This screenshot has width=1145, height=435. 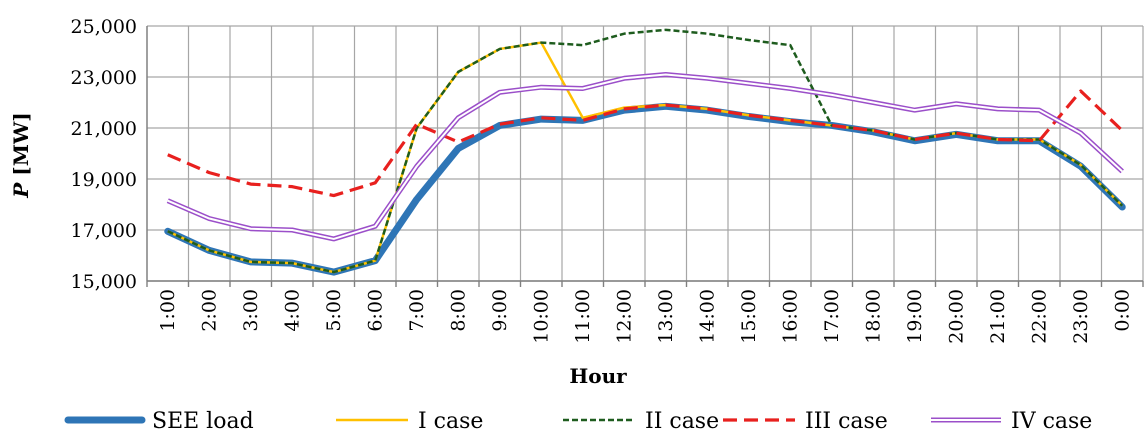 I want to click on legend-label: I case, so click(x=450, y=421).